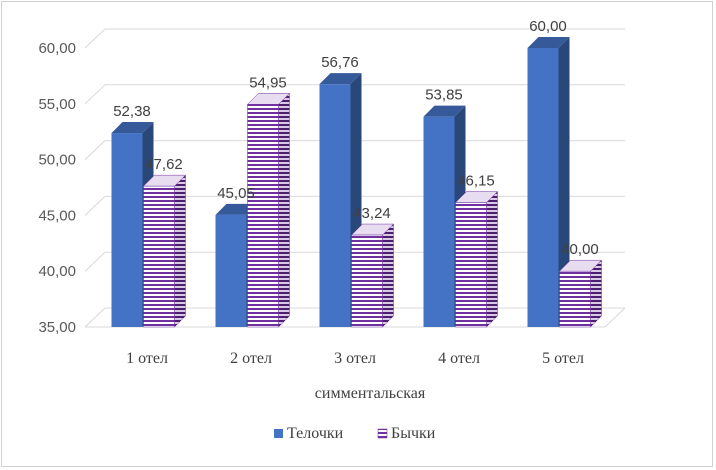  What do you see at coordinates (57, 160) in the screenshot?
I see `y-tick-label: 50,00` at bounding box center [57, 160].